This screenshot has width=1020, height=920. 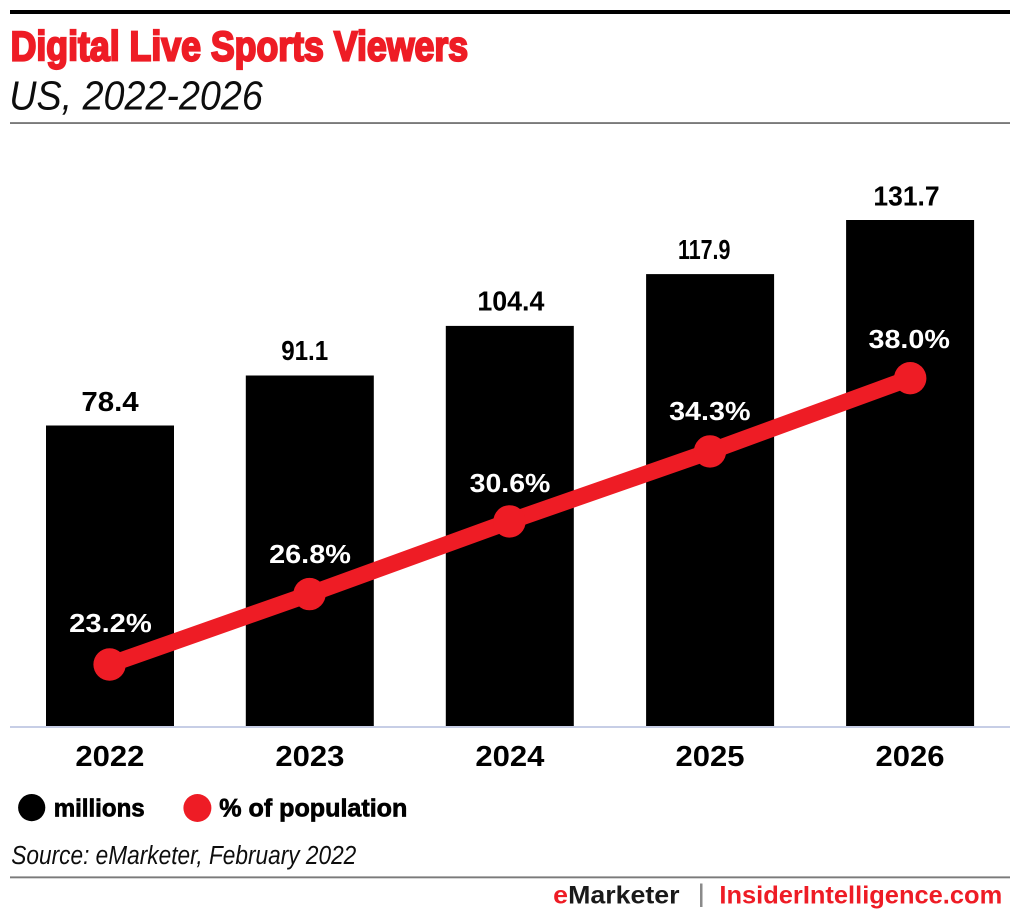 I want to click on svg-text: 2022, so click(x=109, y=757).